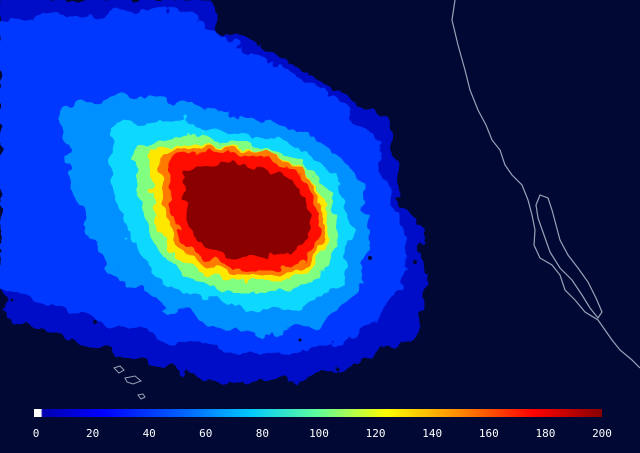  What do you see at coordinates (602, 433) in the screenshot?
I see `colorbar-tick-label: 200` at bounding box center [602, 433].